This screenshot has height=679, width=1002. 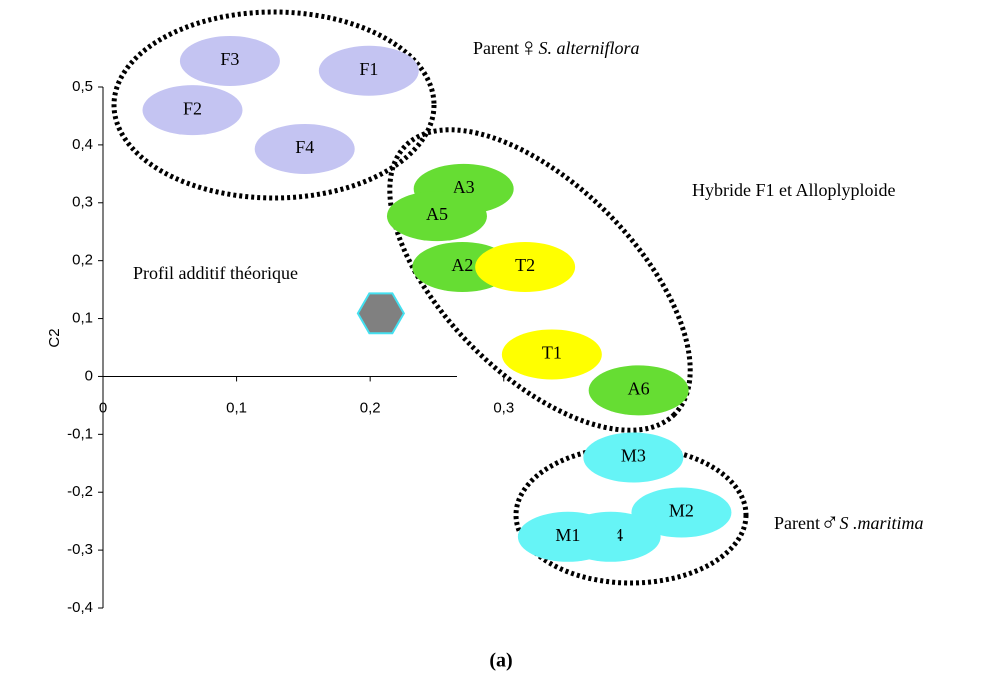 I want to click on female-group-outline, so click(x=274, y=105).